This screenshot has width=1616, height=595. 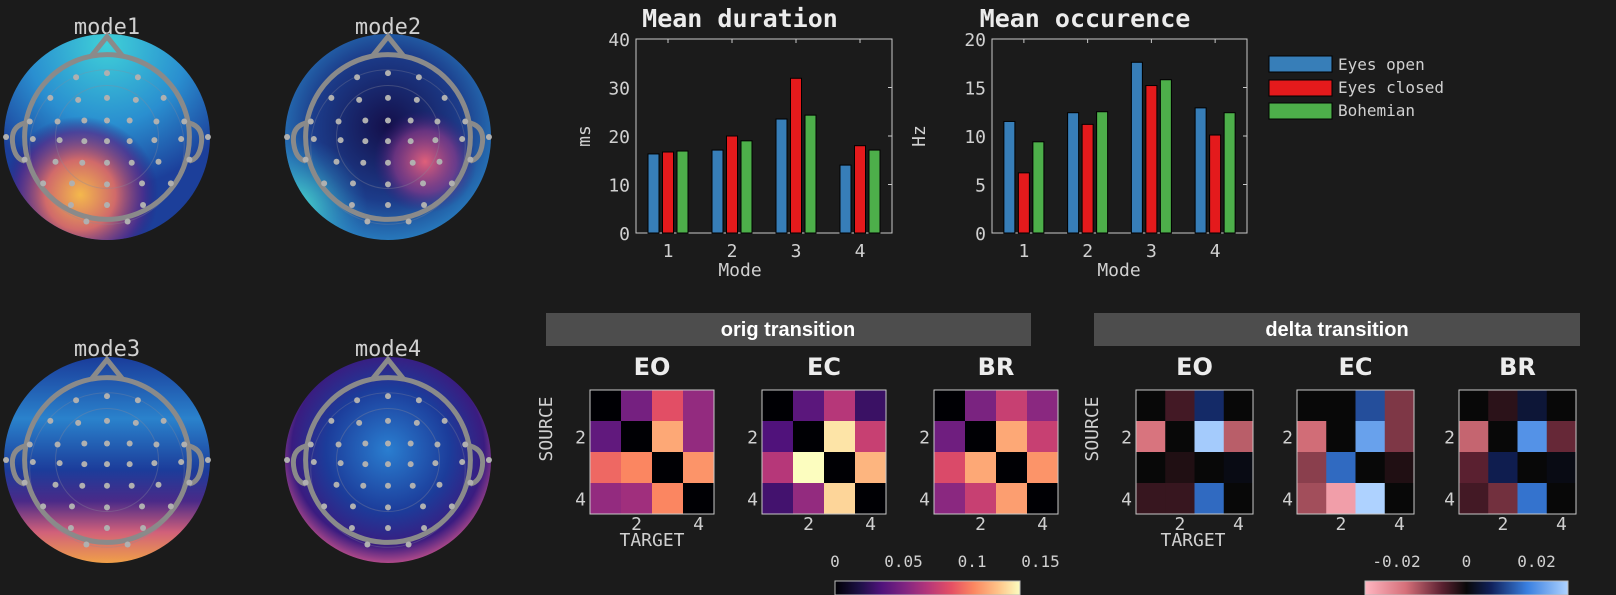 I want to click on panel-header-delta, so click(x=1337, y=329).